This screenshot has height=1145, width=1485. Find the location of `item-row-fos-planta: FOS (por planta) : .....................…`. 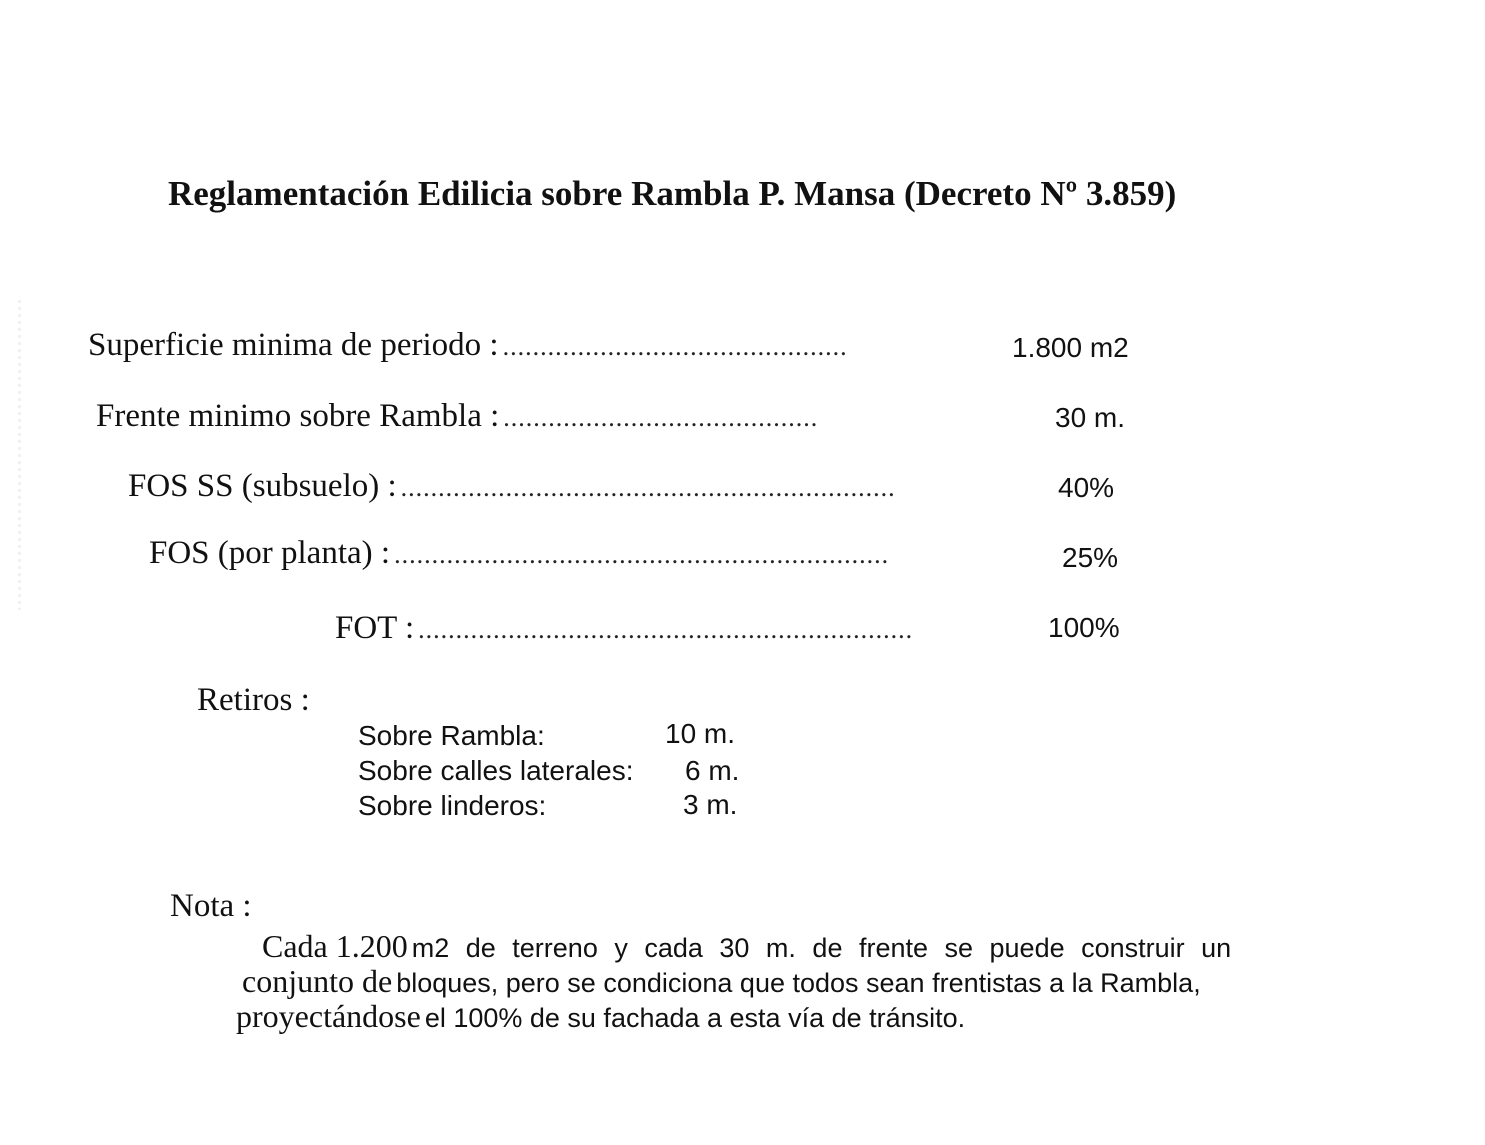

item-row-fos-planta: FOS (por planta) : .....................… is located at coordinates (519, 553).